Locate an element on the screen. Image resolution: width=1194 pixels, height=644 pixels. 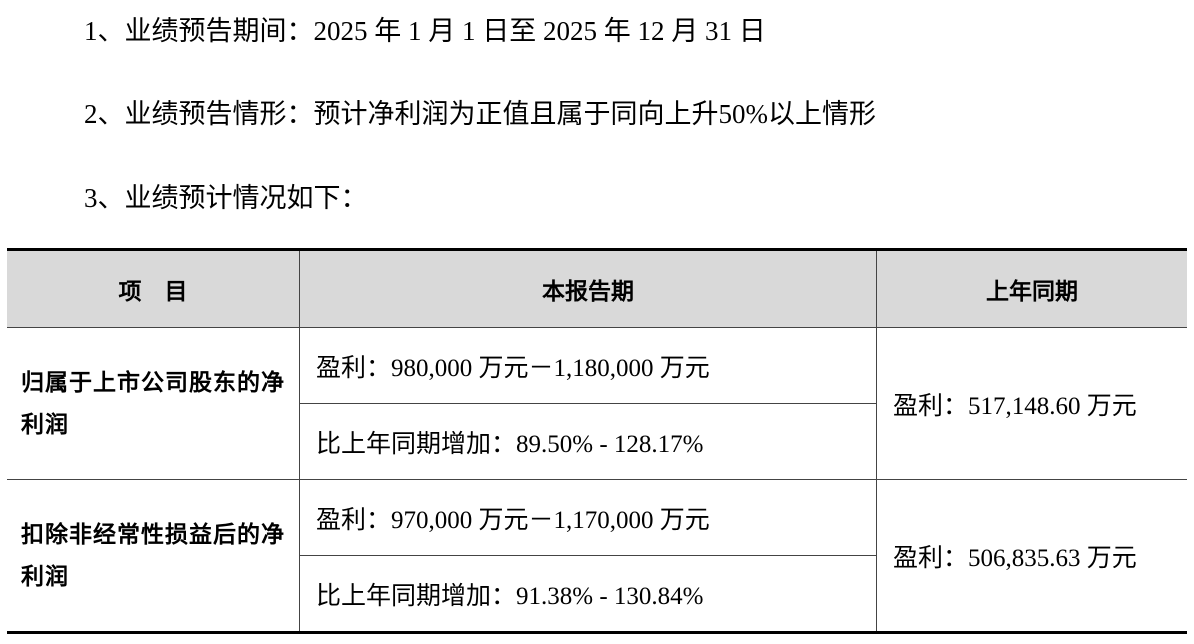
previous-profit-cell: 盈利：506,835.63 万元 is located at coordinates (1031, 556).